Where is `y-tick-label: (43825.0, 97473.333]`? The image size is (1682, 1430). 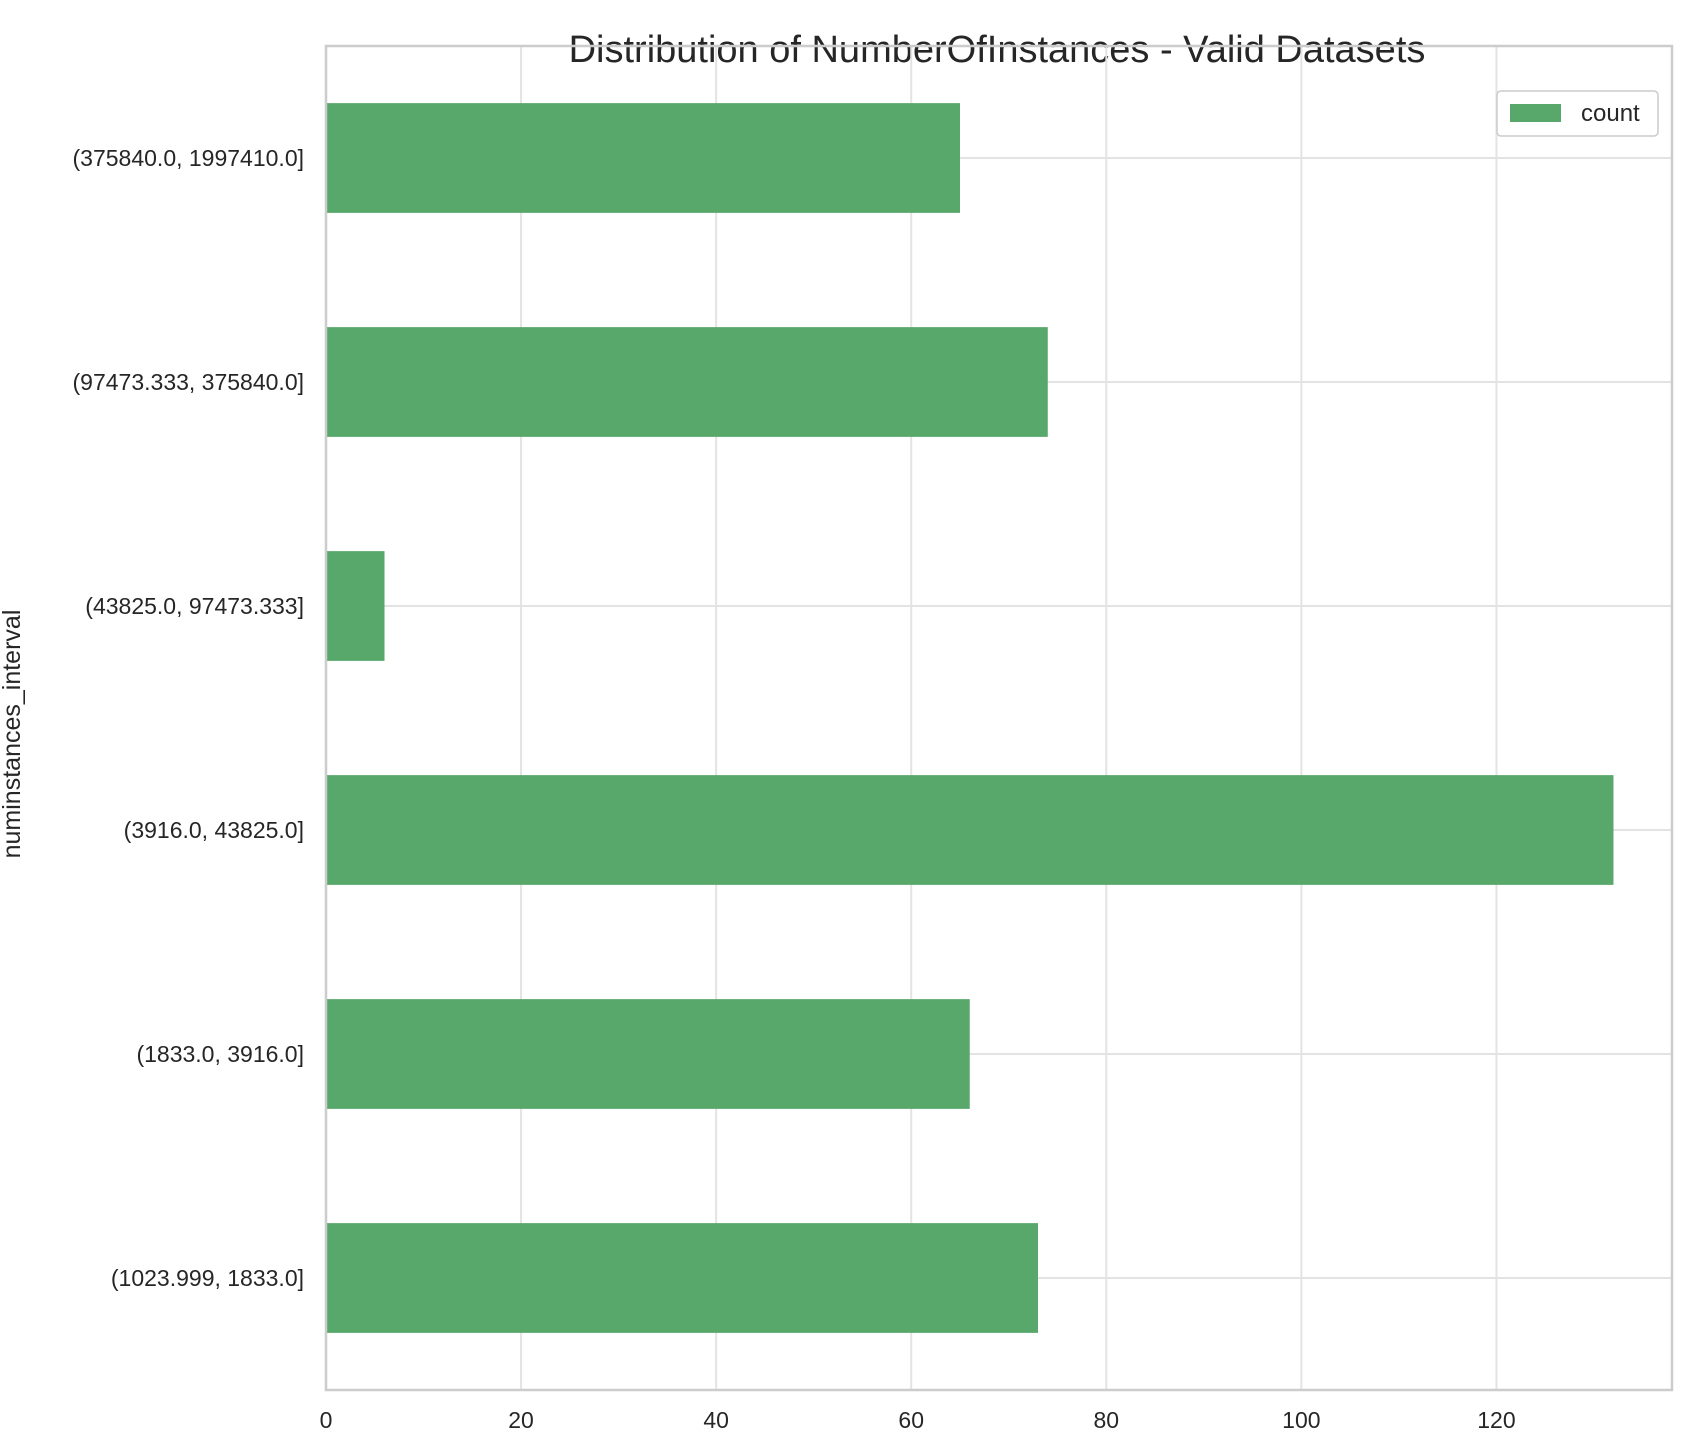 y-tick-label: (43825.0, 97473.333] is located at coordinates (194, 606).